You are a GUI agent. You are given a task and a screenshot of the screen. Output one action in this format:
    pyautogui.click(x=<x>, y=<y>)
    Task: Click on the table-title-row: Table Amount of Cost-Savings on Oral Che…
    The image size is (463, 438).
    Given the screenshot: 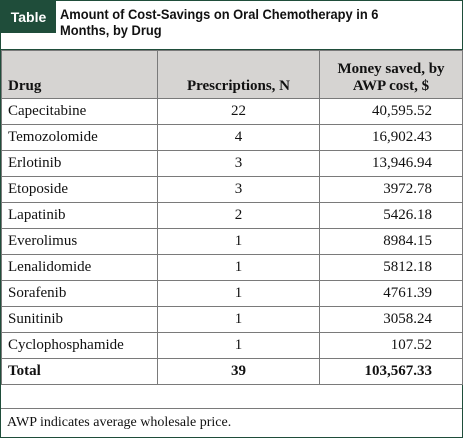 What is the action you would take?
    pyautogui.click(x=231, y=25)
    